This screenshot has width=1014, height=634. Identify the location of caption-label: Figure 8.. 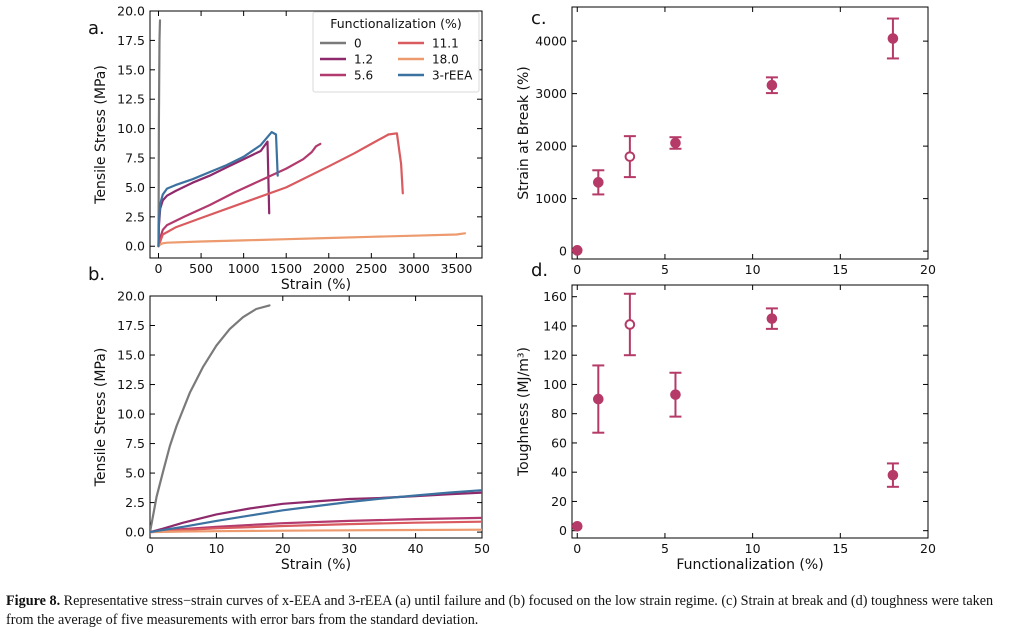
(33, 601).